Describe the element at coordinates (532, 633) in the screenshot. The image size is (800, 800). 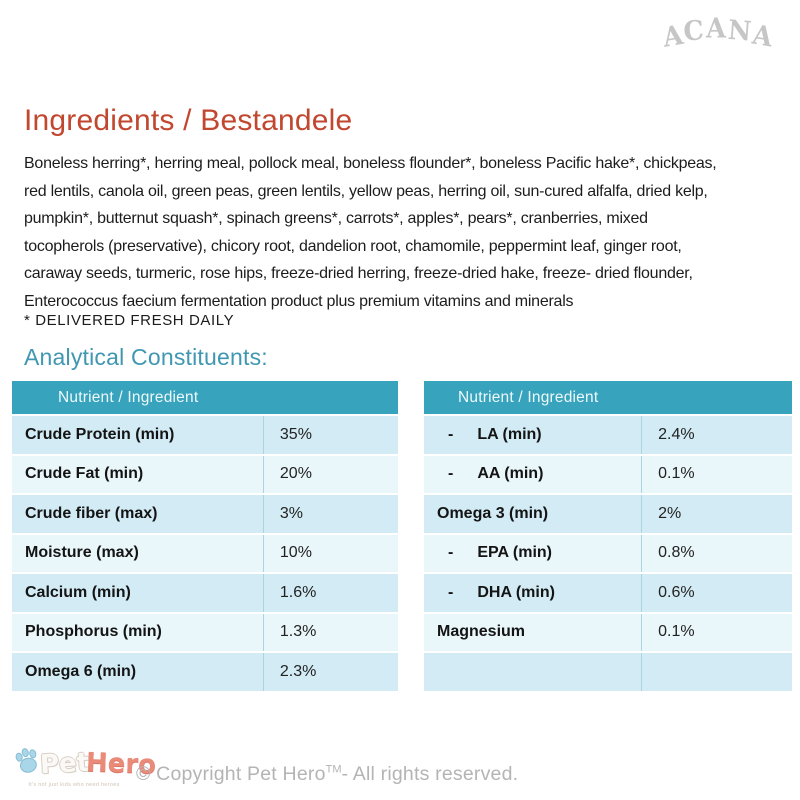
I see `nutrient-label-cell: Magnesium` at that location.